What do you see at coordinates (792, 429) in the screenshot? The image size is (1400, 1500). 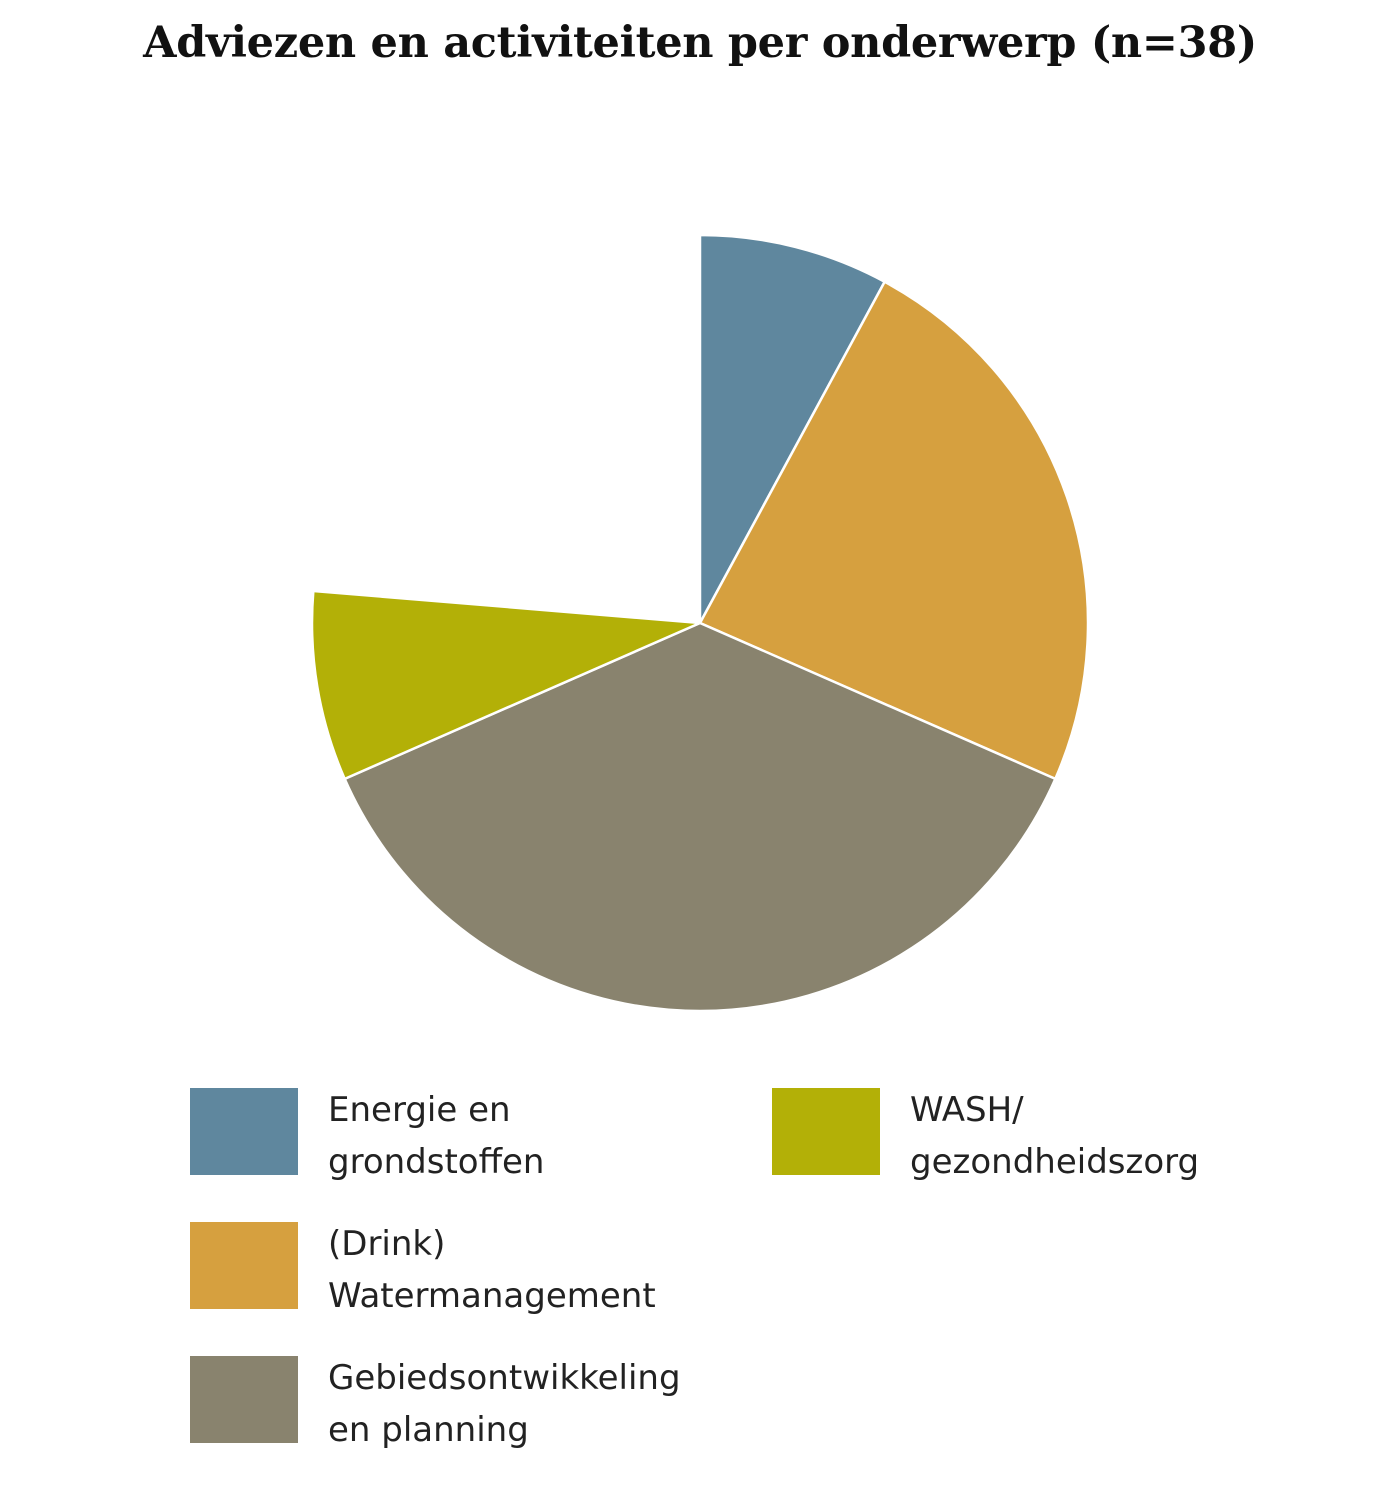 I see `pie-slice-energie-en-grondstoffen` at bounding box center [792, 429].